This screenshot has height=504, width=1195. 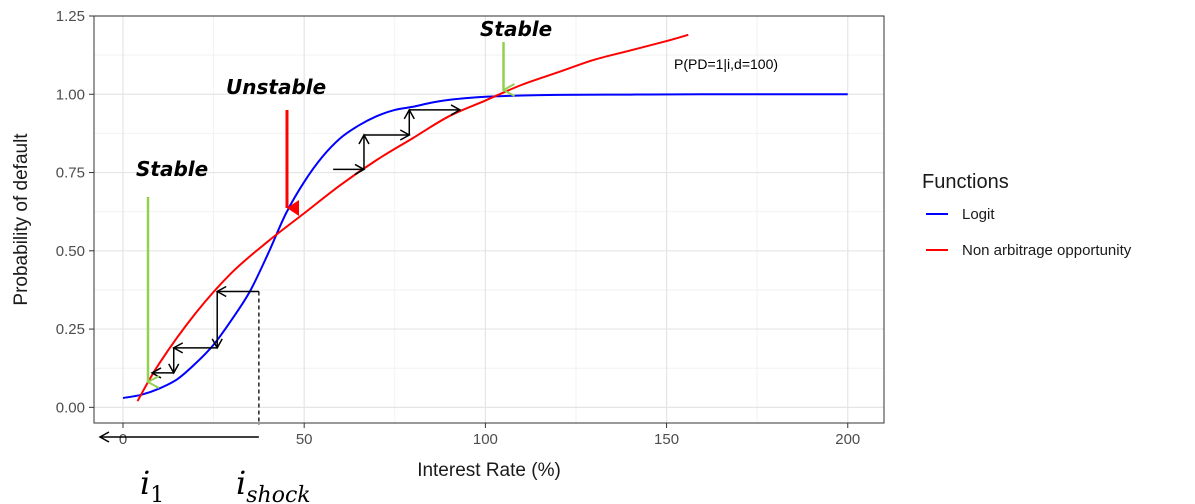 What do you see at coordinates (726, 64) in the screenshot?
I see `annotation-formula: P(PD=1|i,d=100)` at bounding box center [726, 64].